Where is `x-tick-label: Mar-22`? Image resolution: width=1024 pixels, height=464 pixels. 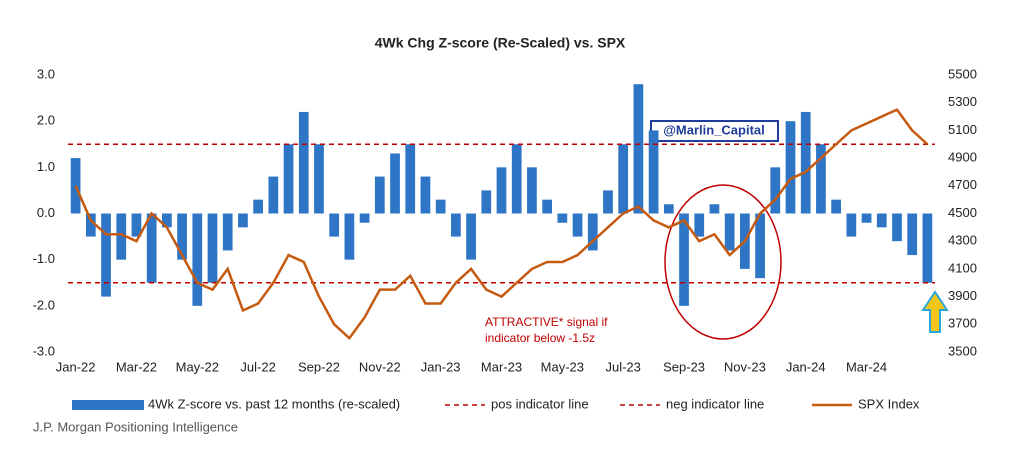
x-tick-label: Mar-22 is located at coordinates (136, 366).